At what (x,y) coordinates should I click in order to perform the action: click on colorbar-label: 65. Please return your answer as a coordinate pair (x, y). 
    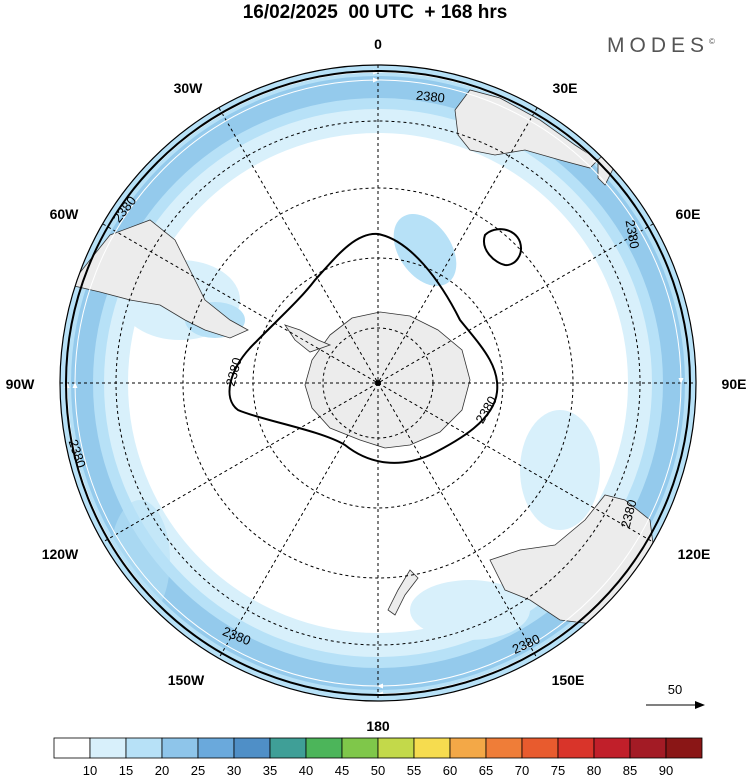
    Looking at the image, I should click on (486, 770).